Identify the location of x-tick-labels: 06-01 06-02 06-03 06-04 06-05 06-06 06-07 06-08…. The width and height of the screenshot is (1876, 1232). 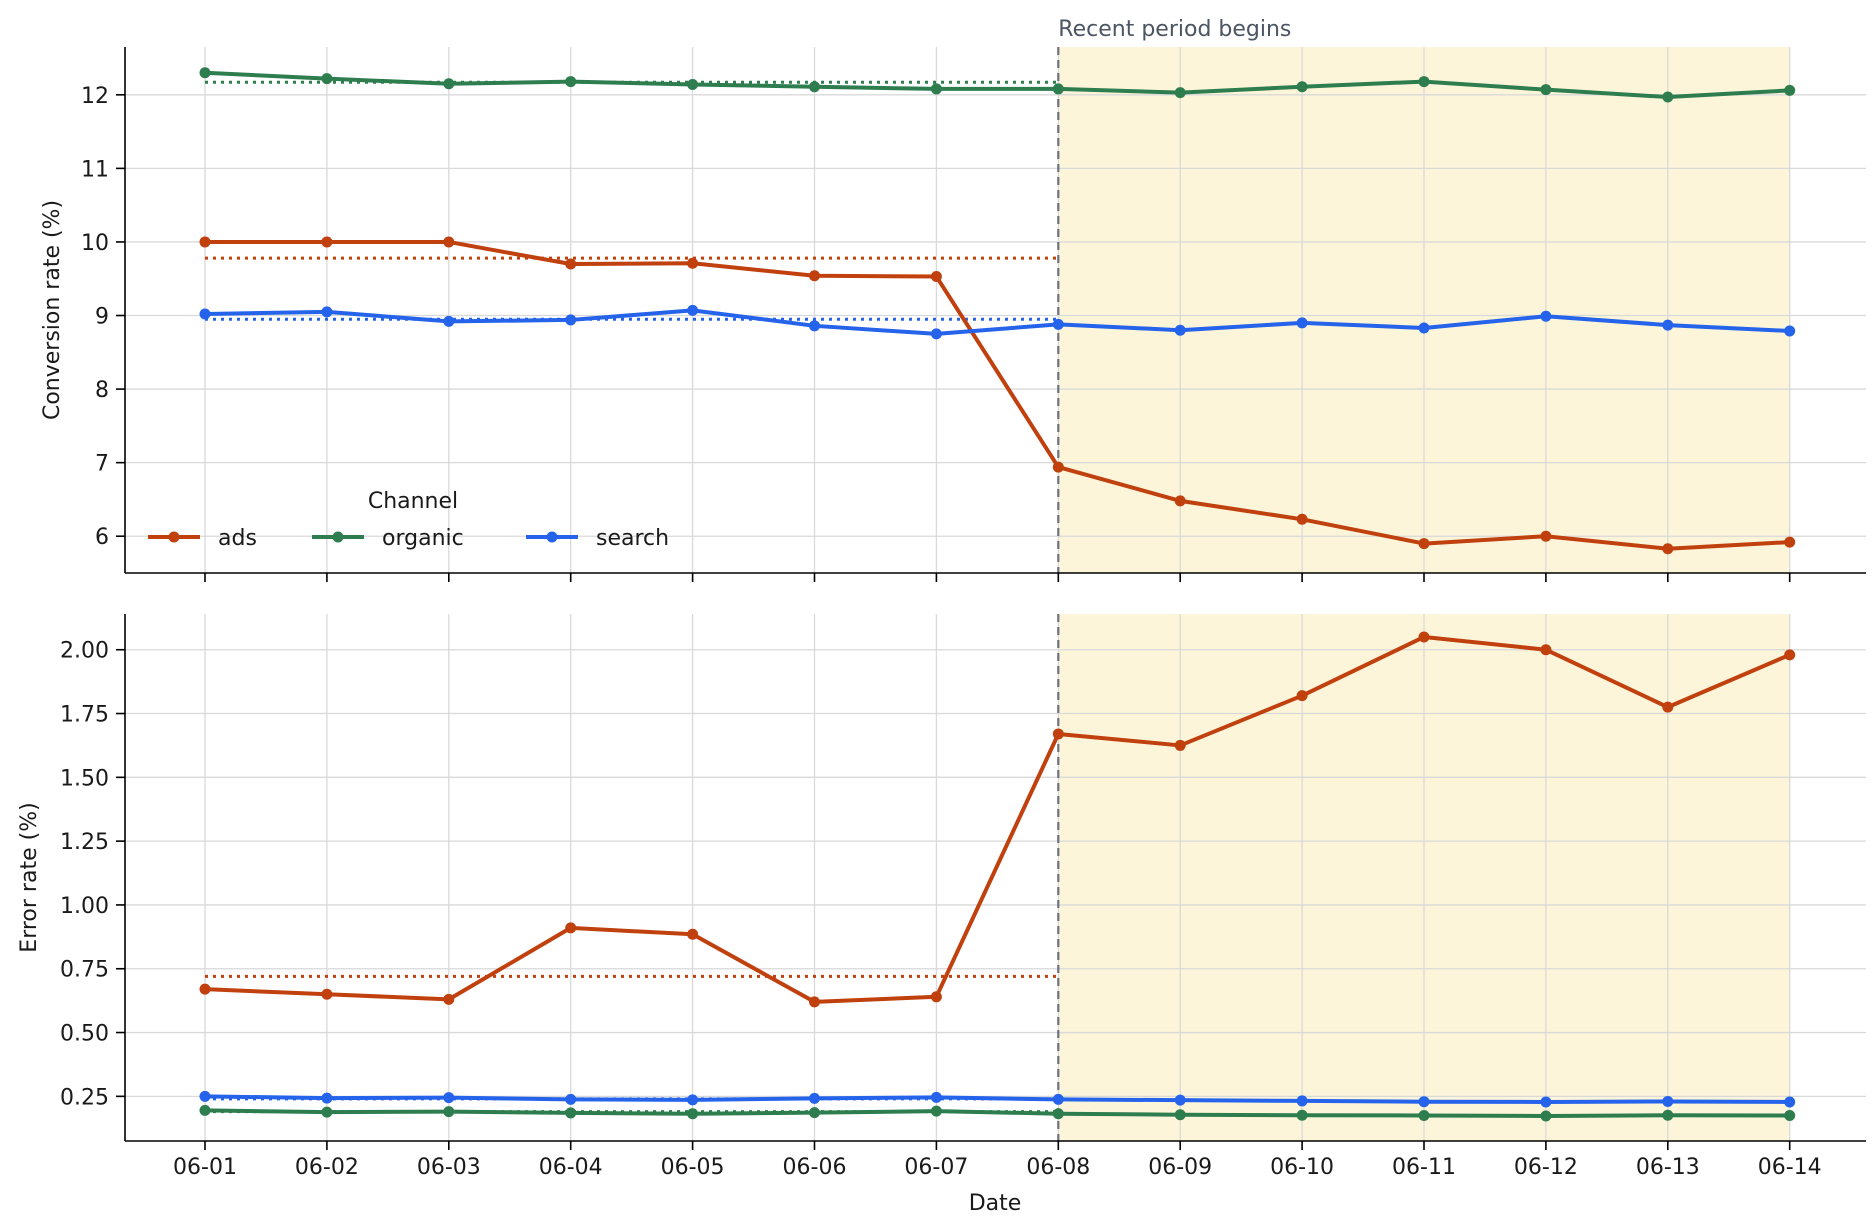
(997, 1167).